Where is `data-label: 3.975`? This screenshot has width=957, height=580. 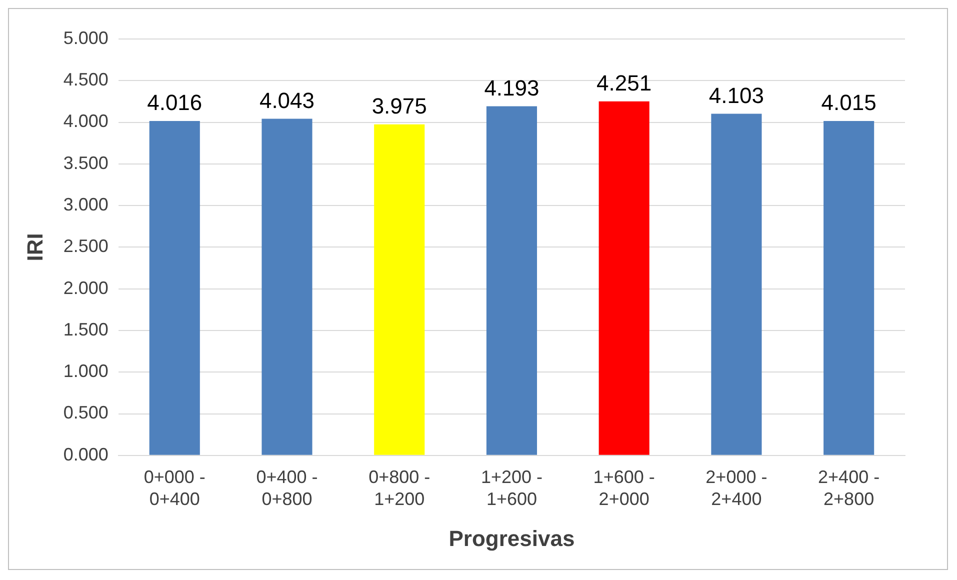
data-label: 3.975 is located at coordinates (399, 105).